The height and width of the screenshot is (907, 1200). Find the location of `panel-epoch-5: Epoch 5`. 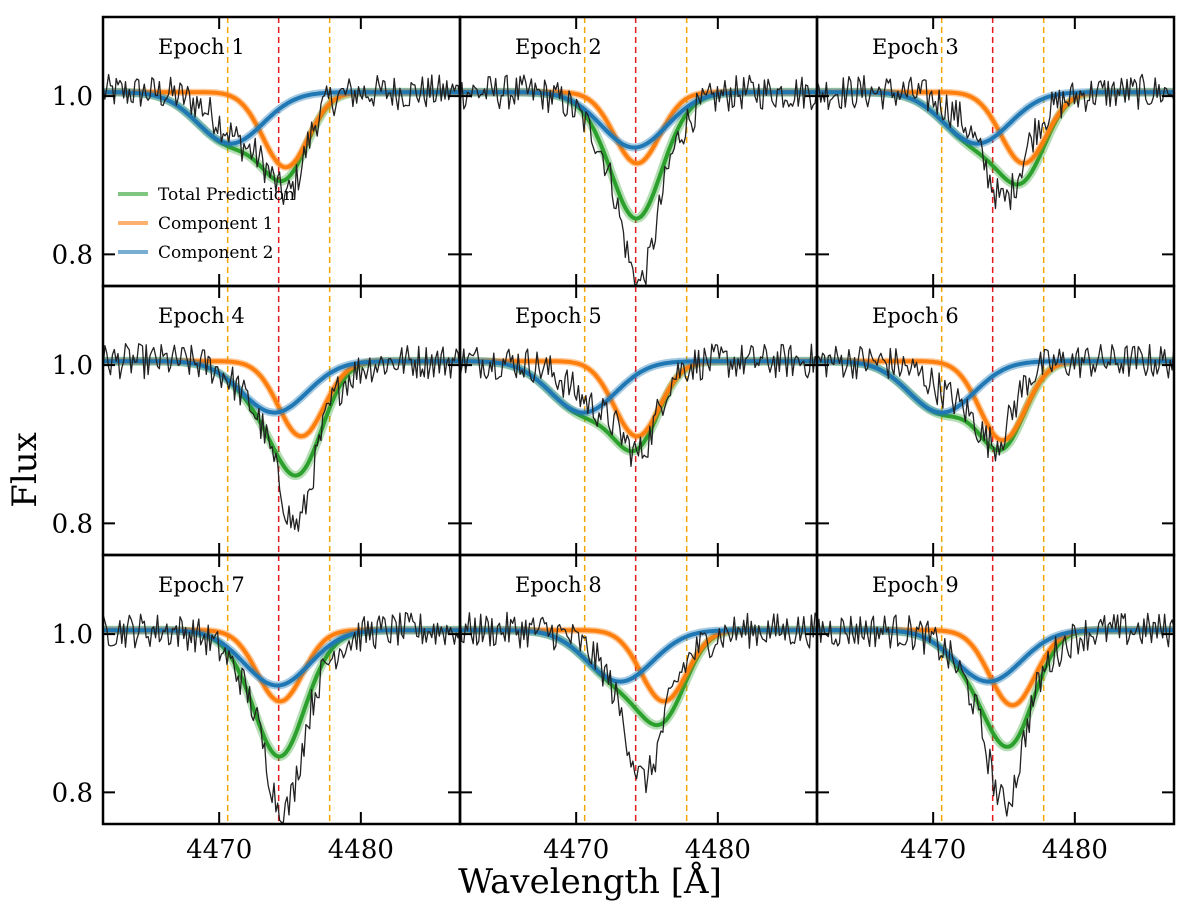

panel-epoch-5: Epoch 5 is located at coordinates (638, 420).